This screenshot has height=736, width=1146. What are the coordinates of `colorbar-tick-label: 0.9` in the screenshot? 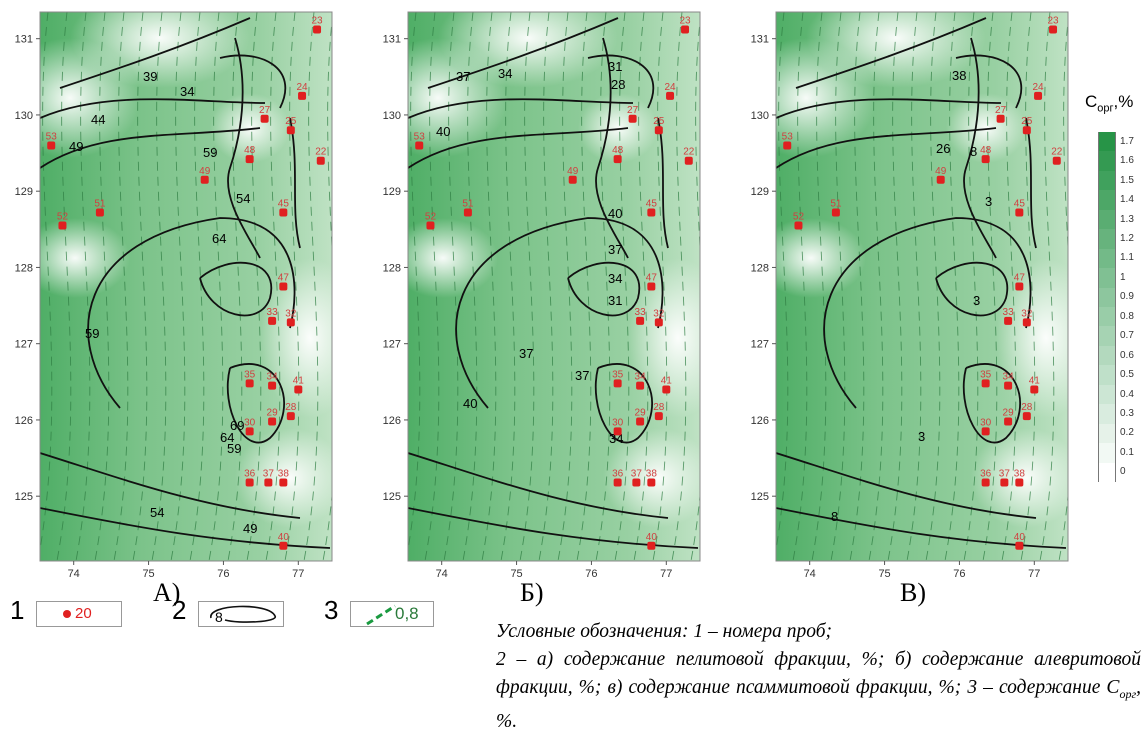 It's located at (1127, 297).